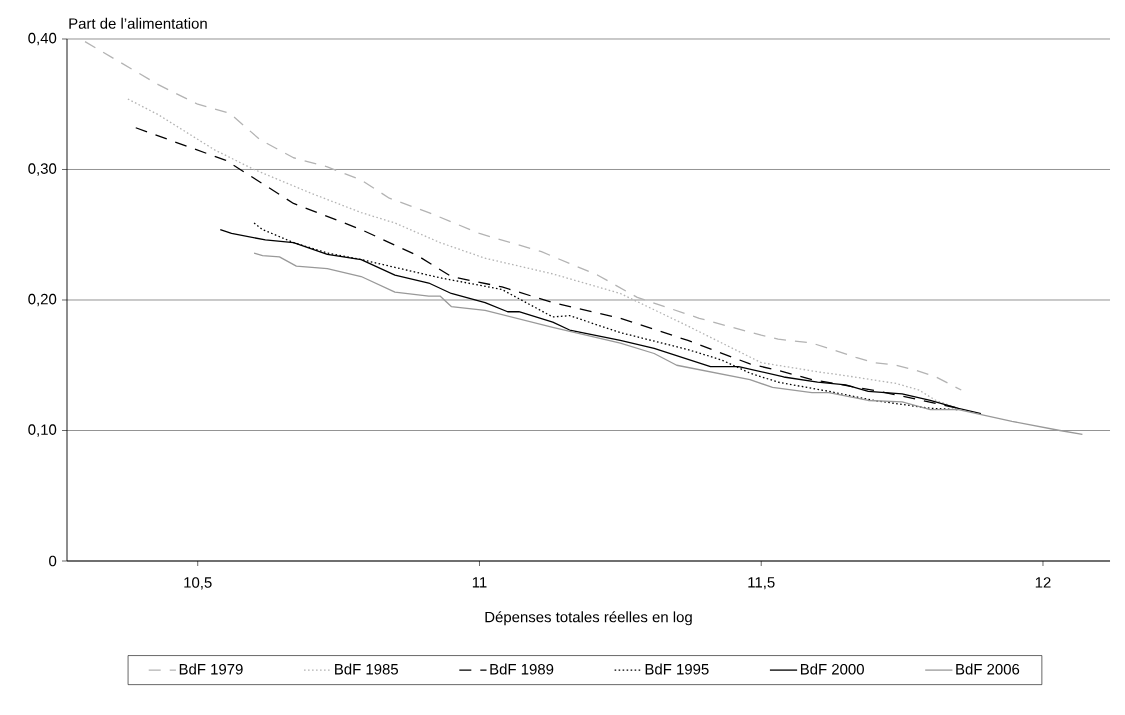 This screenshot has width=1125, height=715. What do you see at coordinates (42, 300) in the screenshot?
I see `y-tick-label: 0,20` at bounding box center [42, 300].